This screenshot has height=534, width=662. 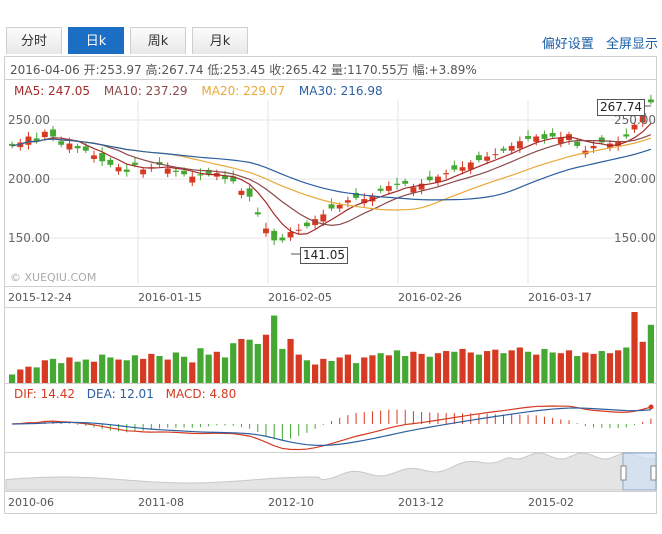 What do you see at coordinates (44, 394) in the screenshot?
I see `dif-label: DIF: 14.42` at bounding box center [44, 394].